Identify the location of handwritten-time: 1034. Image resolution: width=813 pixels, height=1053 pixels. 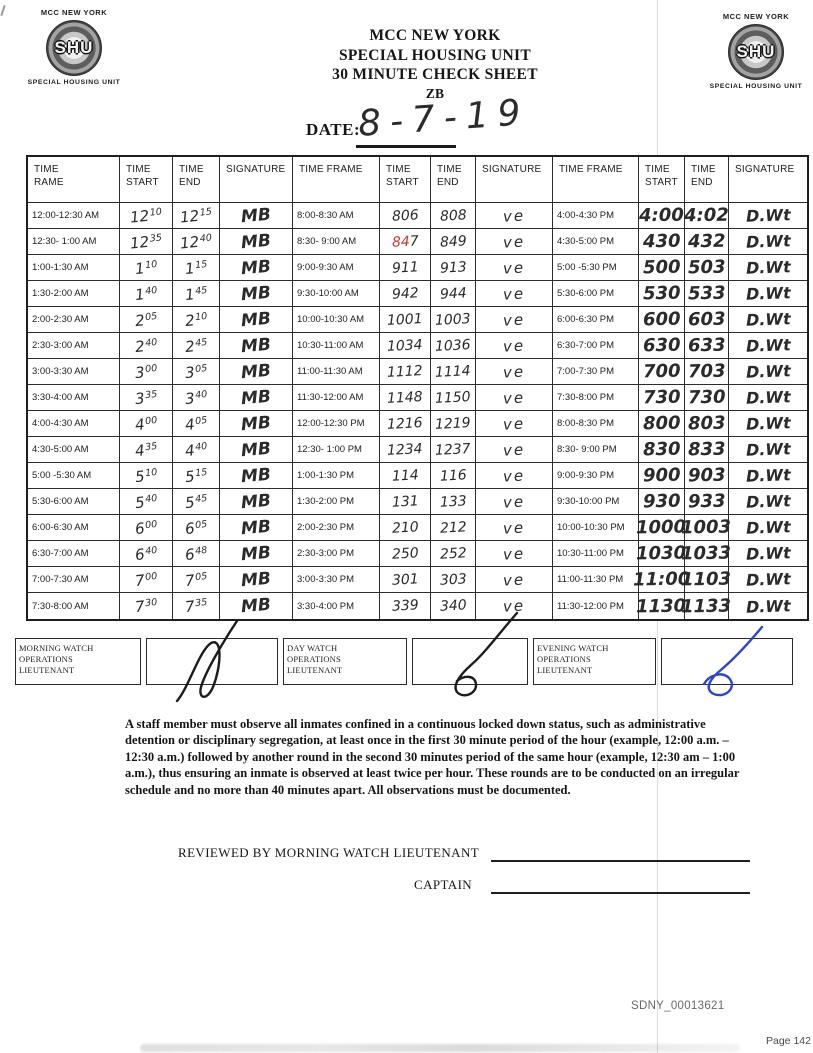
(405, 345).